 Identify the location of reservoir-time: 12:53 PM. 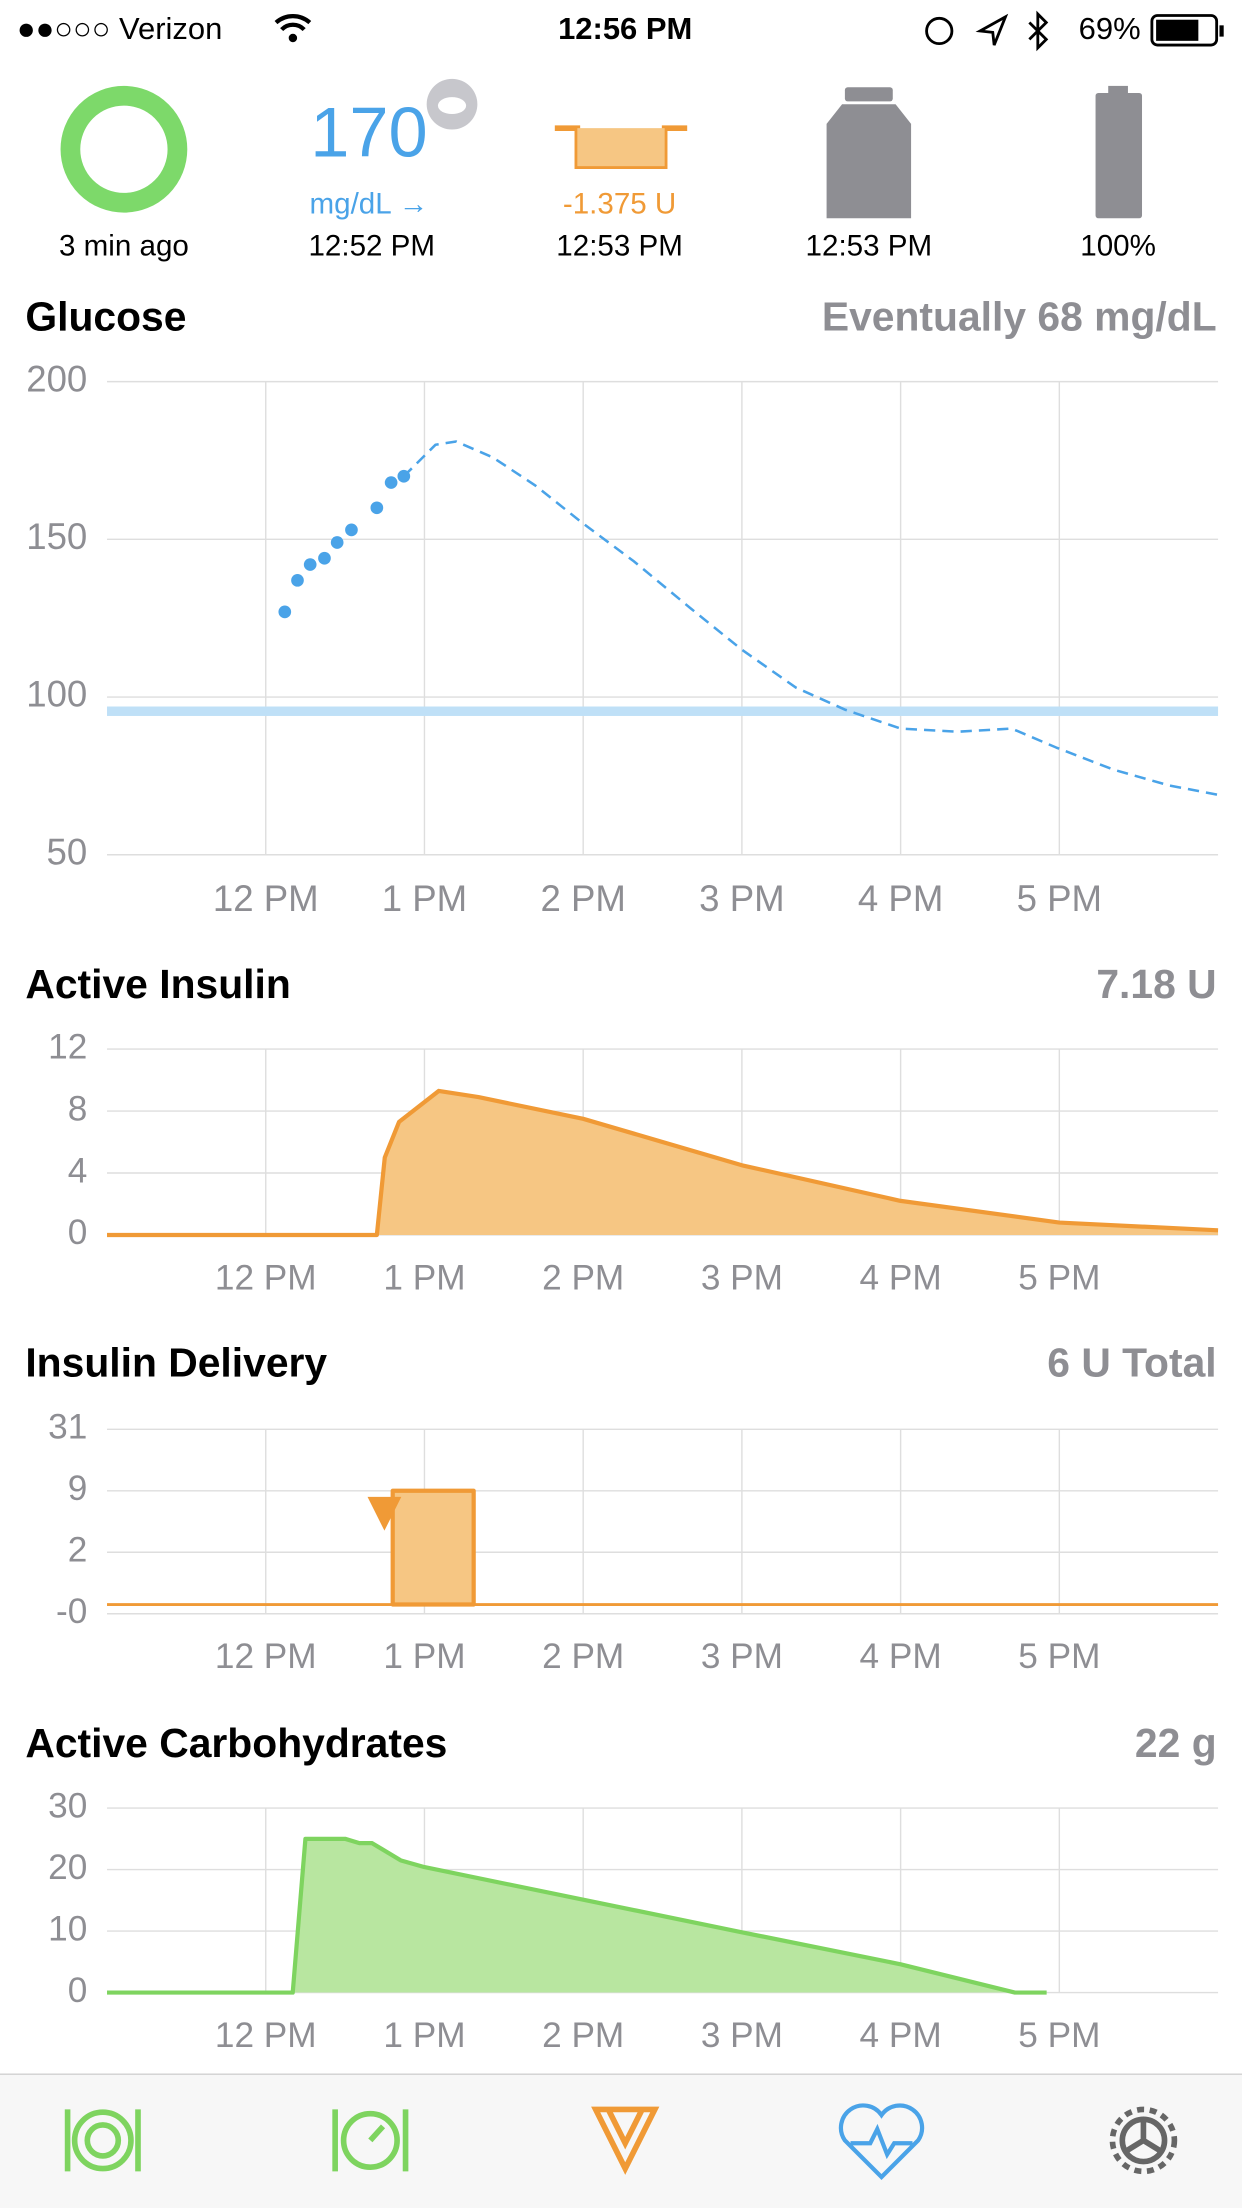
(869, 246).